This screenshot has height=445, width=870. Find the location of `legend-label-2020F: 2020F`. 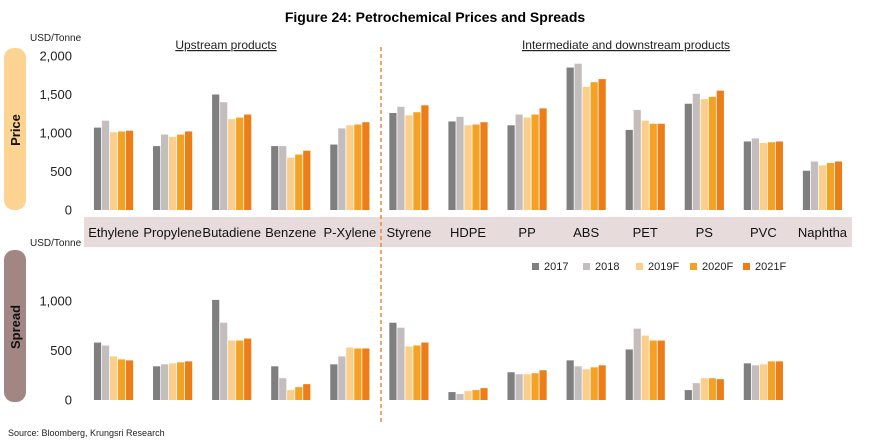

legend-label-2020F: 2020F is located at coordinates (717, 267).